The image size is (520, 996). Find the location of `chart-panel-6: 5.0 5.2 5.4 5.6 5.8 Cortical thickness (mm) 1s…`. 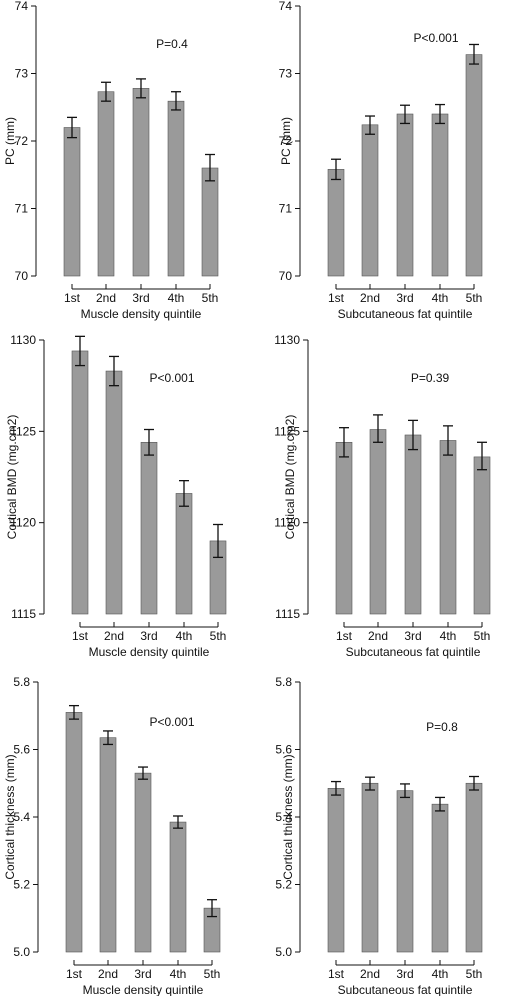

chart-panel-6: 5.0 5.2 5.4 5.6 5.8 Cortical thickness (mm) 1s… is located at coordinates (378, 835).